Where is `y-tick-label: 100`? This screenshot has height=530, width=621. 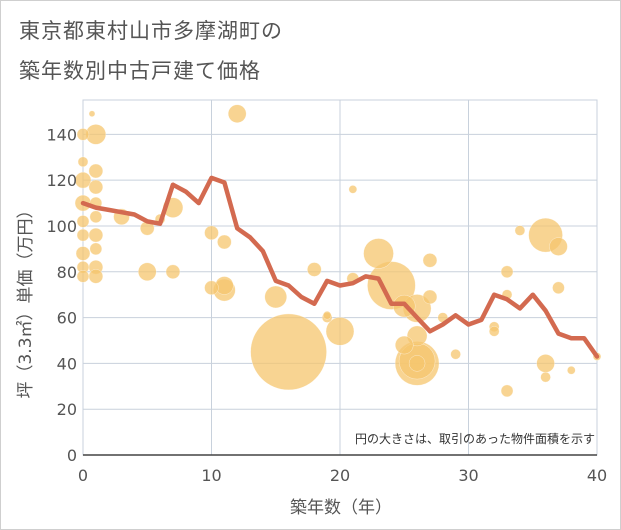 y-tick-label: 100 is located at coordinates (61, 226).